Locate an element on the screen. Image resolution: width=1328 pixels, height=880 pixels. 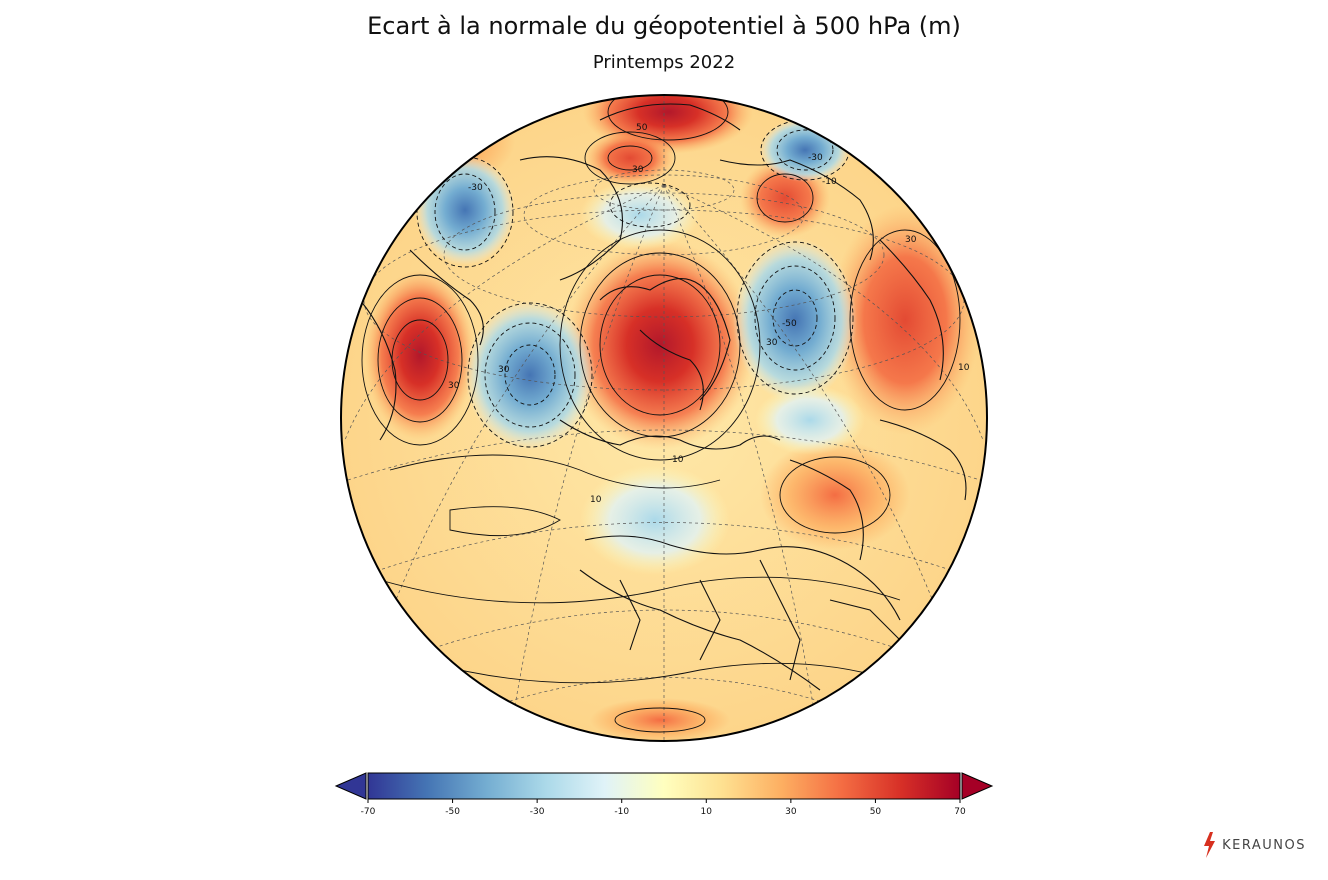
colorbar-tick-label: -30 is located at coordinates (537, 812).